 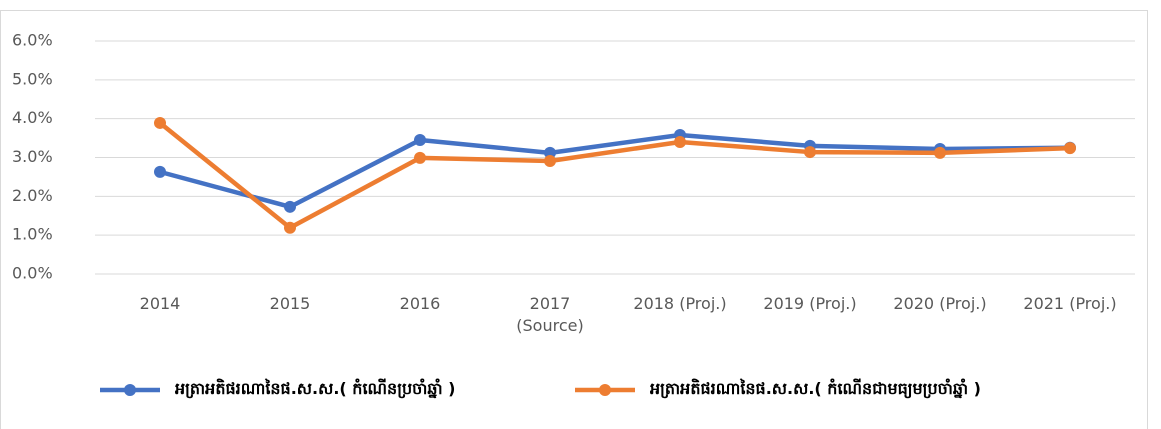 I want to click on x-tick-label: 2017 (Source), so click(x=550, y=314).